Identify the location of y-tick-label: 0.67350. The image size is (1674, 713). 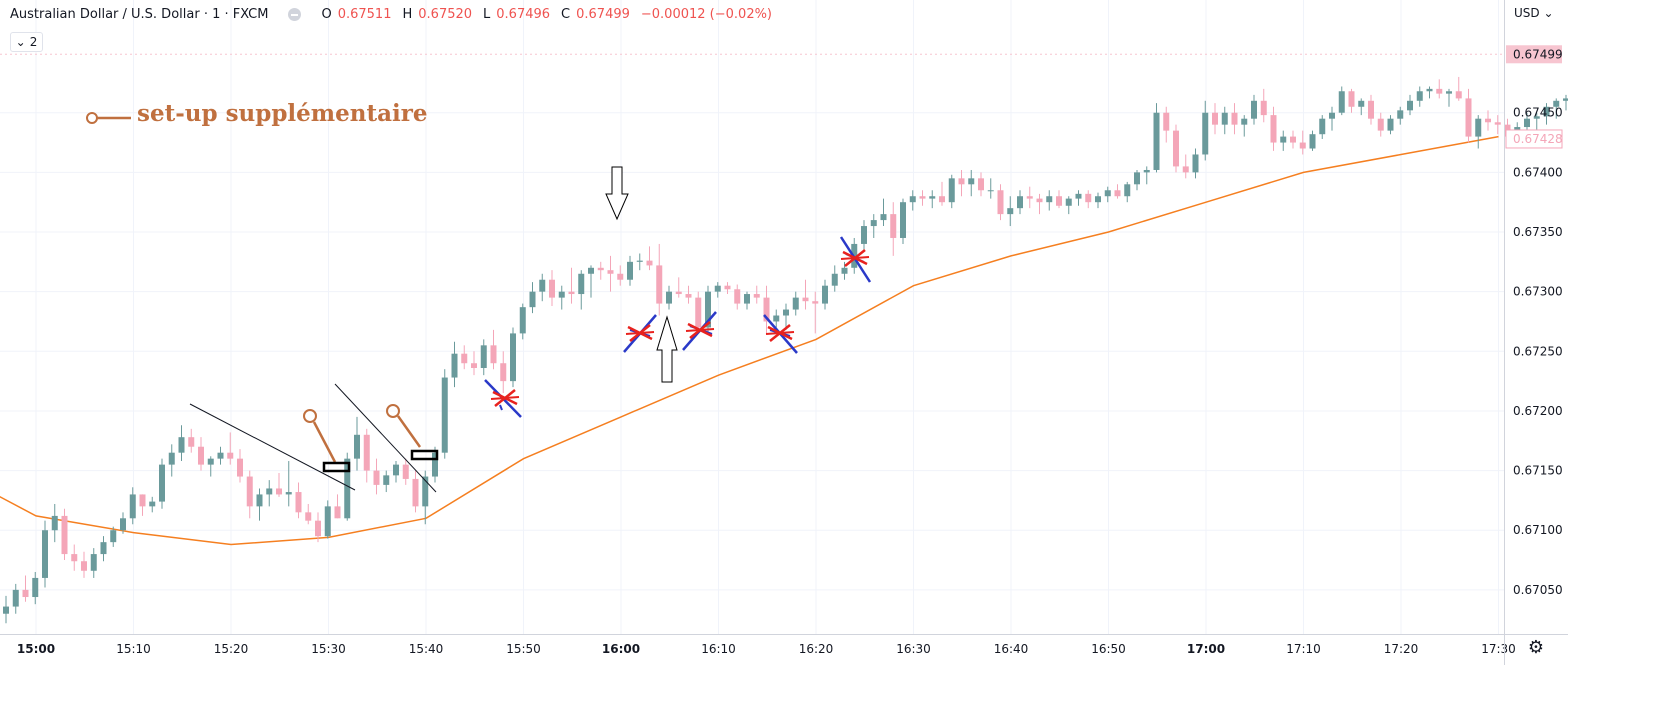
(1538, 232).